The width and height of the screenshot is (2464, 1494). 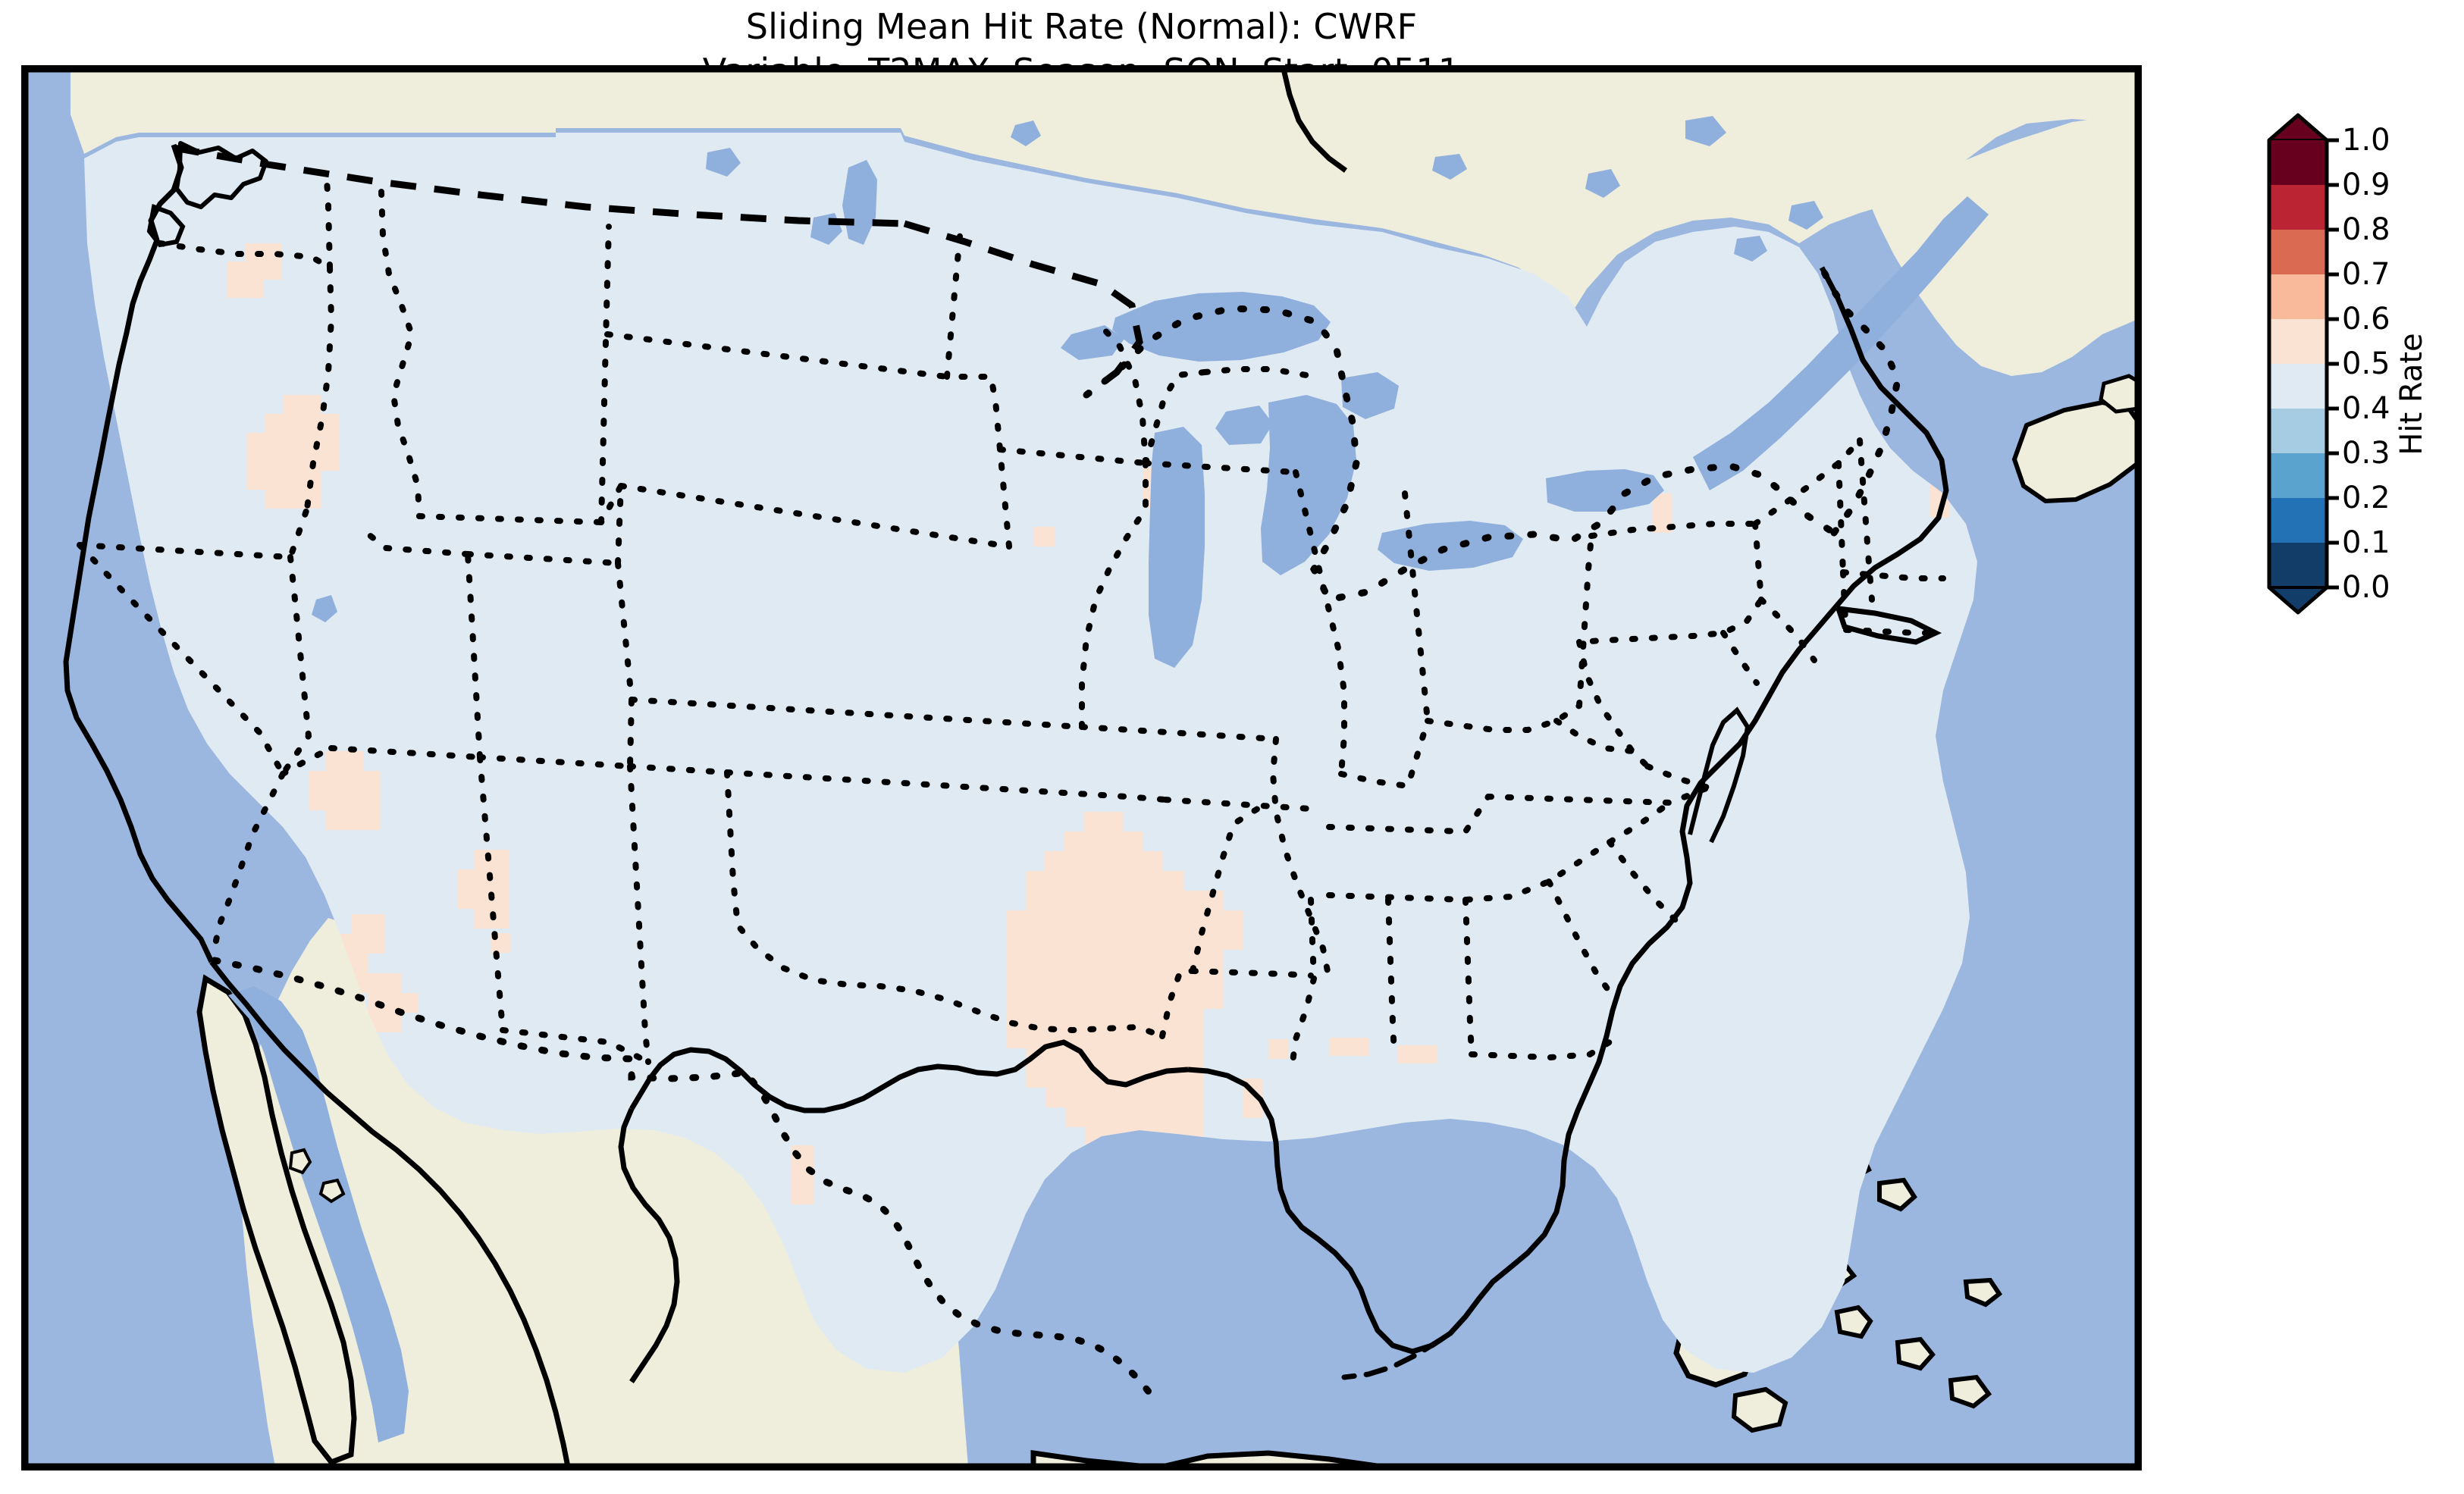 I want to click on olympic-peninsula, so click(x=166, y=225).